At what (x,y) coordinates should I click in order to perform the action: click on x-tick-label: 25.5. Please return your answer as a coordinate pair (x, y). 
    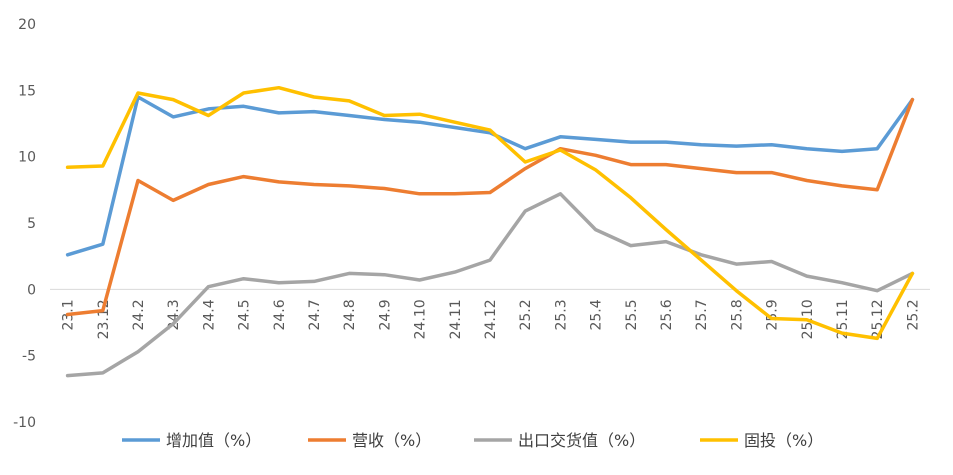
    Looking at the image, I should click on (632, 314).